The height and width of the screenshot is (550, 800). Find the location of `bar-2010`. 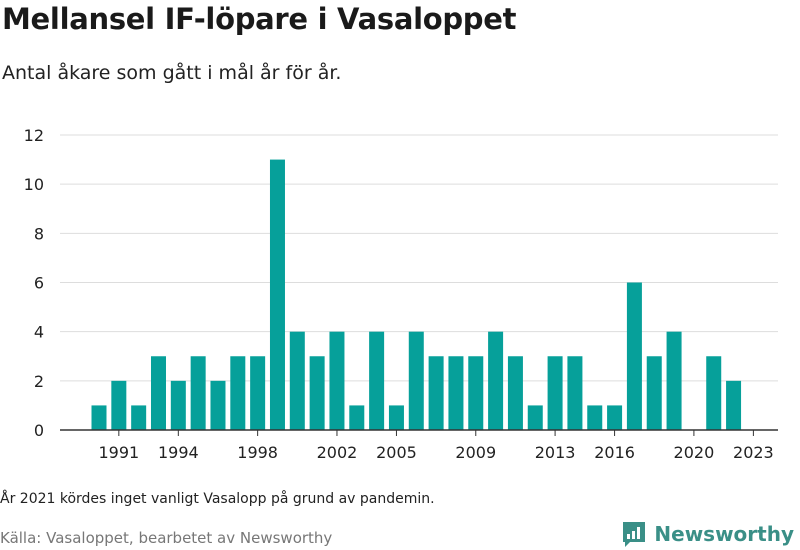

bar-2010 is located at coordinates (496, 380).